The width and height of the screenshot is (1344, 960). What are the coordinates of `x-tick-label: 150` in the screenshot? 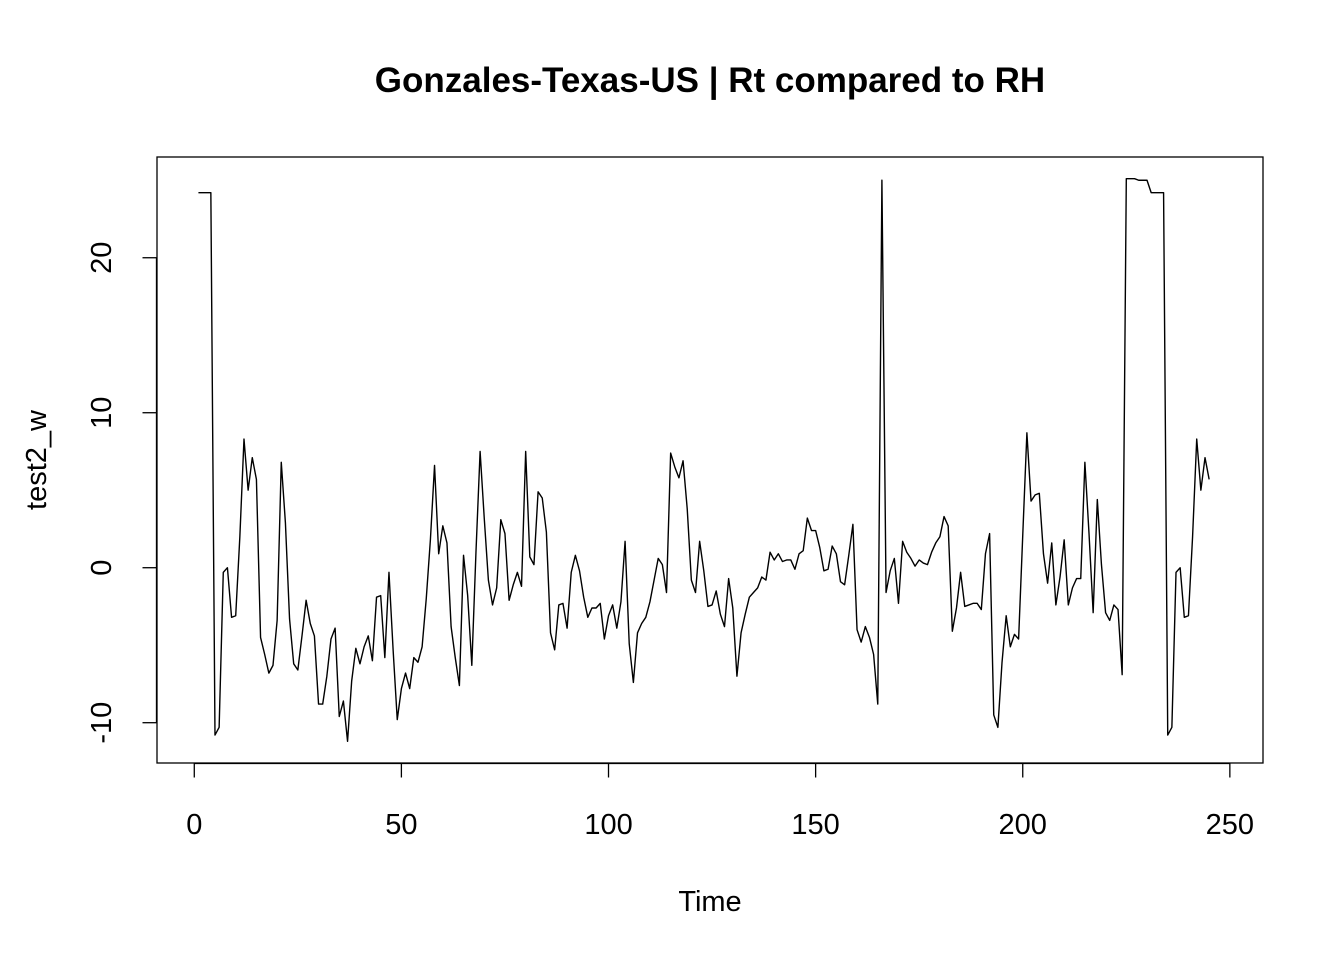 It's located at (815, 825).